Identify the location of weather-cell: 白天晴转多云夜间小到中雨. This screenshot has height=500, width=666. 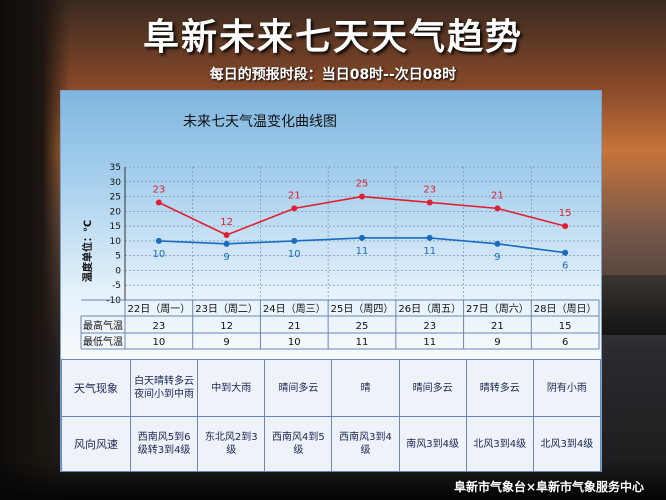
(164, 388).